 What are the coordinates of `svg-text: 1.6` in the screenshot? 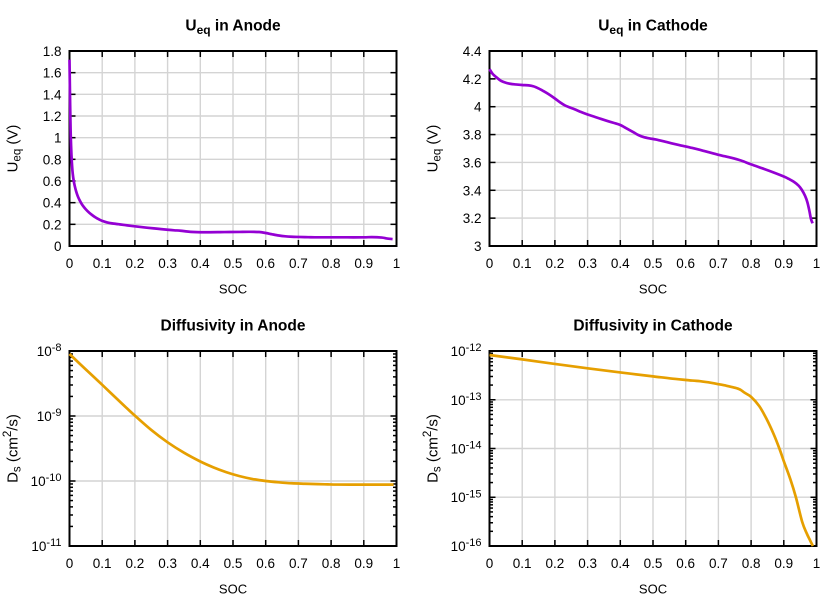 It's located at (52, 73).